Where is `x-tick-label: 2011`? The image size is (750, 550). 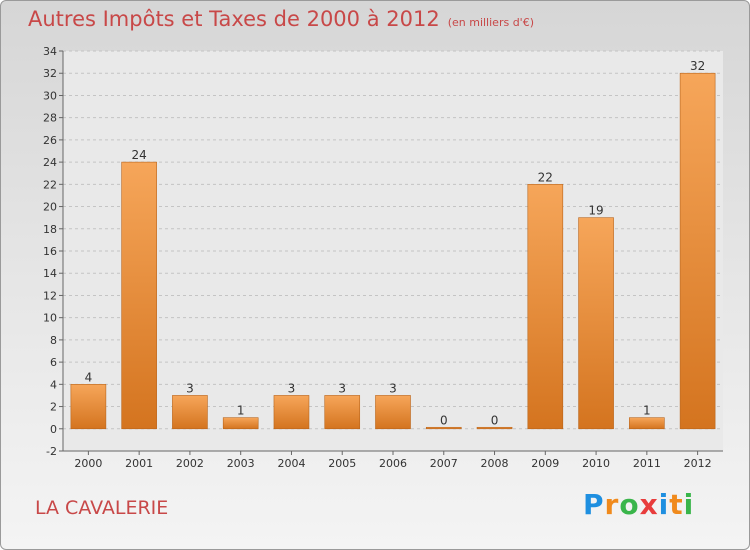
x-tick-label: 2011 is located at coordinates (647, 463).